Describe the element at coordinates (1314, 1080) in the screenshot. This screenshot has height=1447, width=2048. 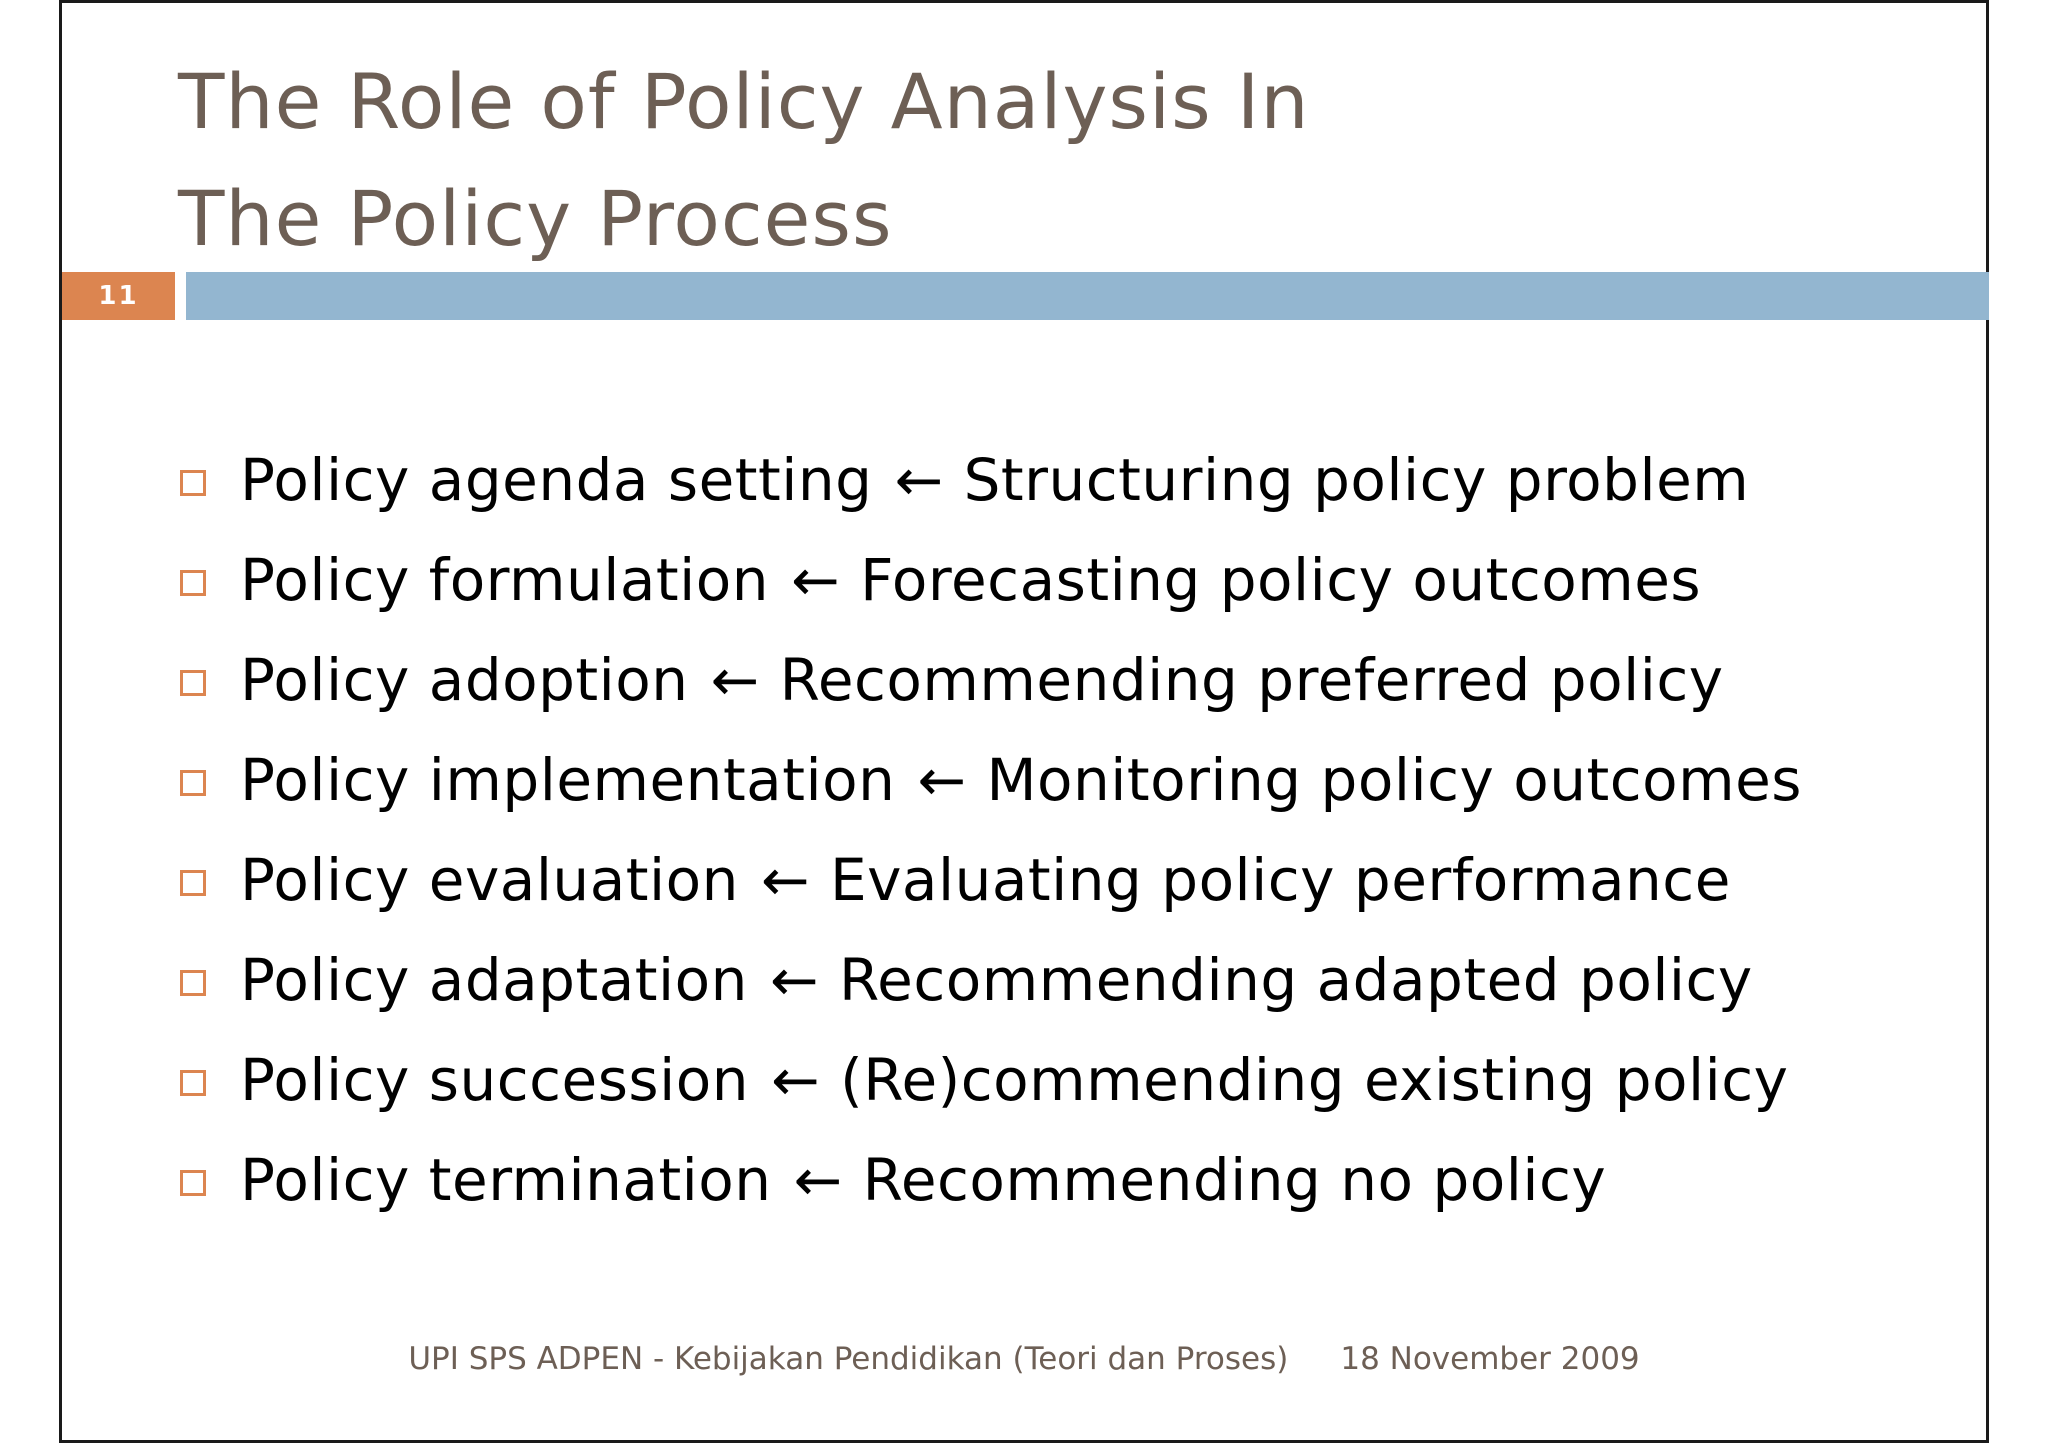
I see `analysis-method: (Re)commending existing policy` at that location.